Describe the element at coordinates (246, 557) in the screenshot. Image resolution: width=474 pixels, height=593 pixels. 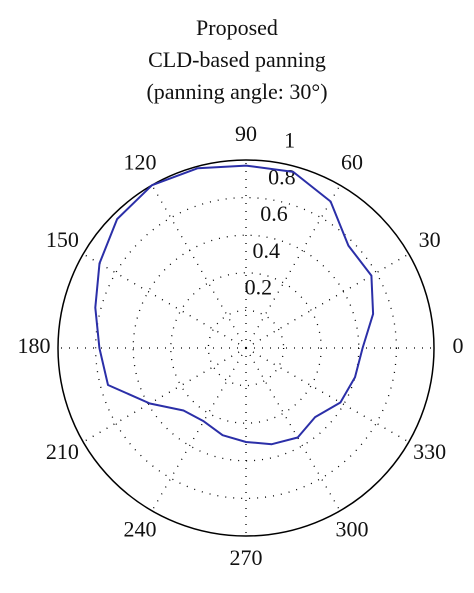
I see `theta-tick-label: 270` at that location.